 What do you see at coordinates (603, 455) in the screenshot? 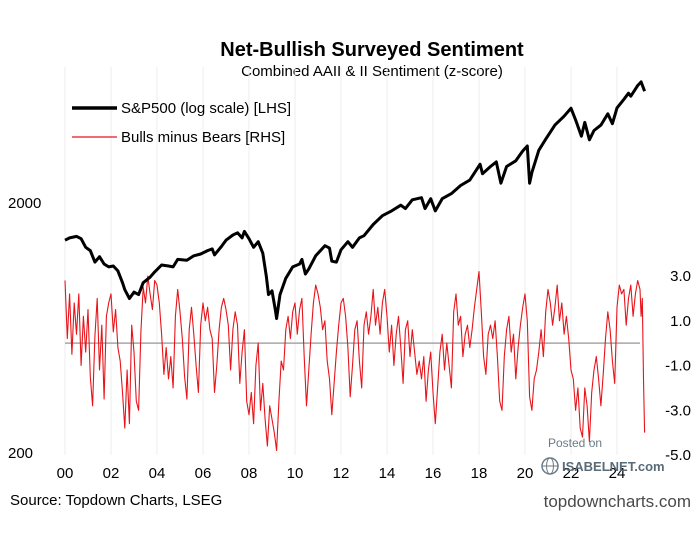
I see `isabelnet-watermark: Posted on ISABELNET.com` at bounding box center [603, 455].